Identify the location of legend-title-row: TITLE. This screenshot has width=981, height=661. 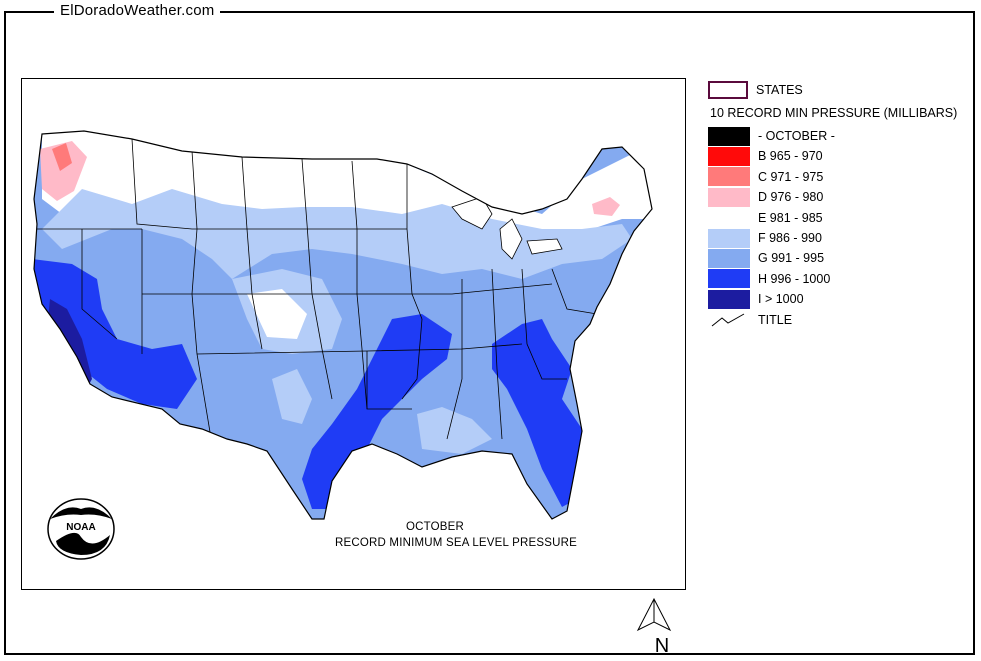
(750, 320).